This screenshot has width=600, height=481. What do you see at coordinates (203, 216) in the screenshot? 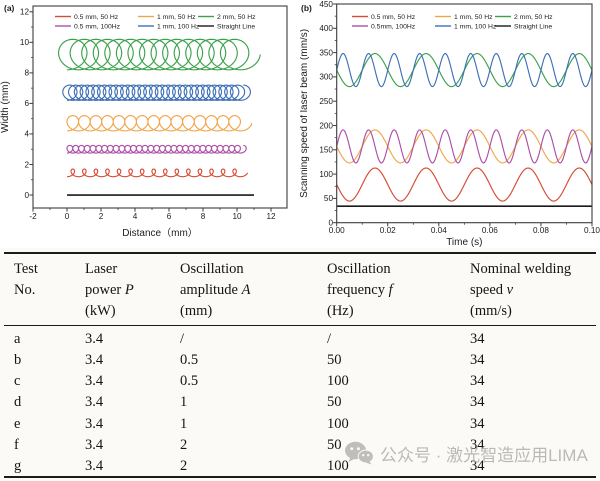
I see `x-tick-label: 8` at bounding box center [203, 216].